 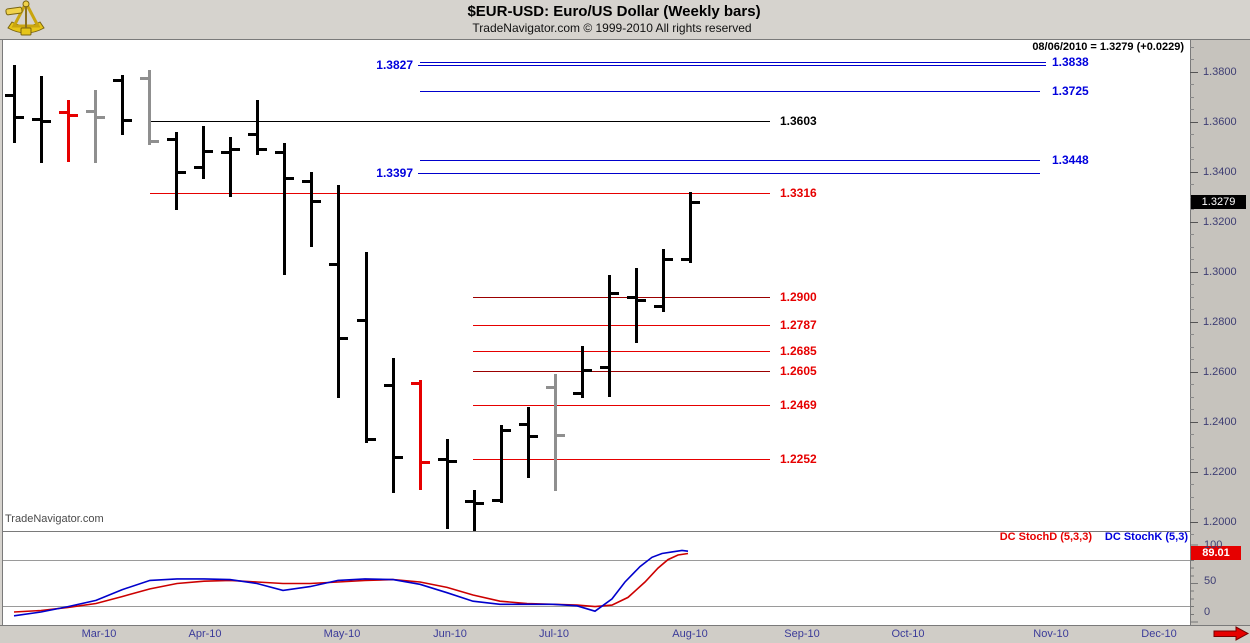 I want to click on price-axis-strip, so click(x=1220, y=332).